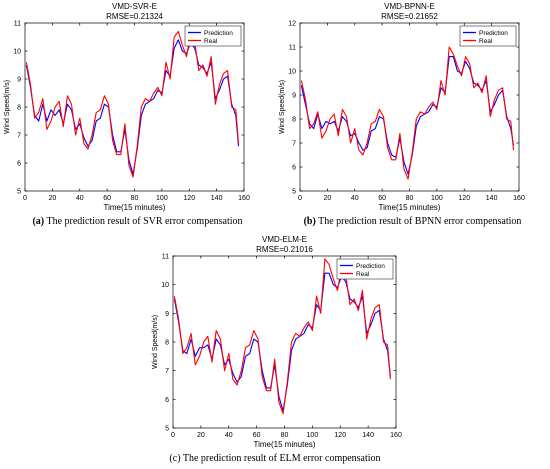 Image resolution: width=550 pixels, height=469 pixels. What do you see at coordinates (134, 16) in the screenshot?
I see `chart-subtitle: RMSE=0.21324` at bounding box center [134, 16].